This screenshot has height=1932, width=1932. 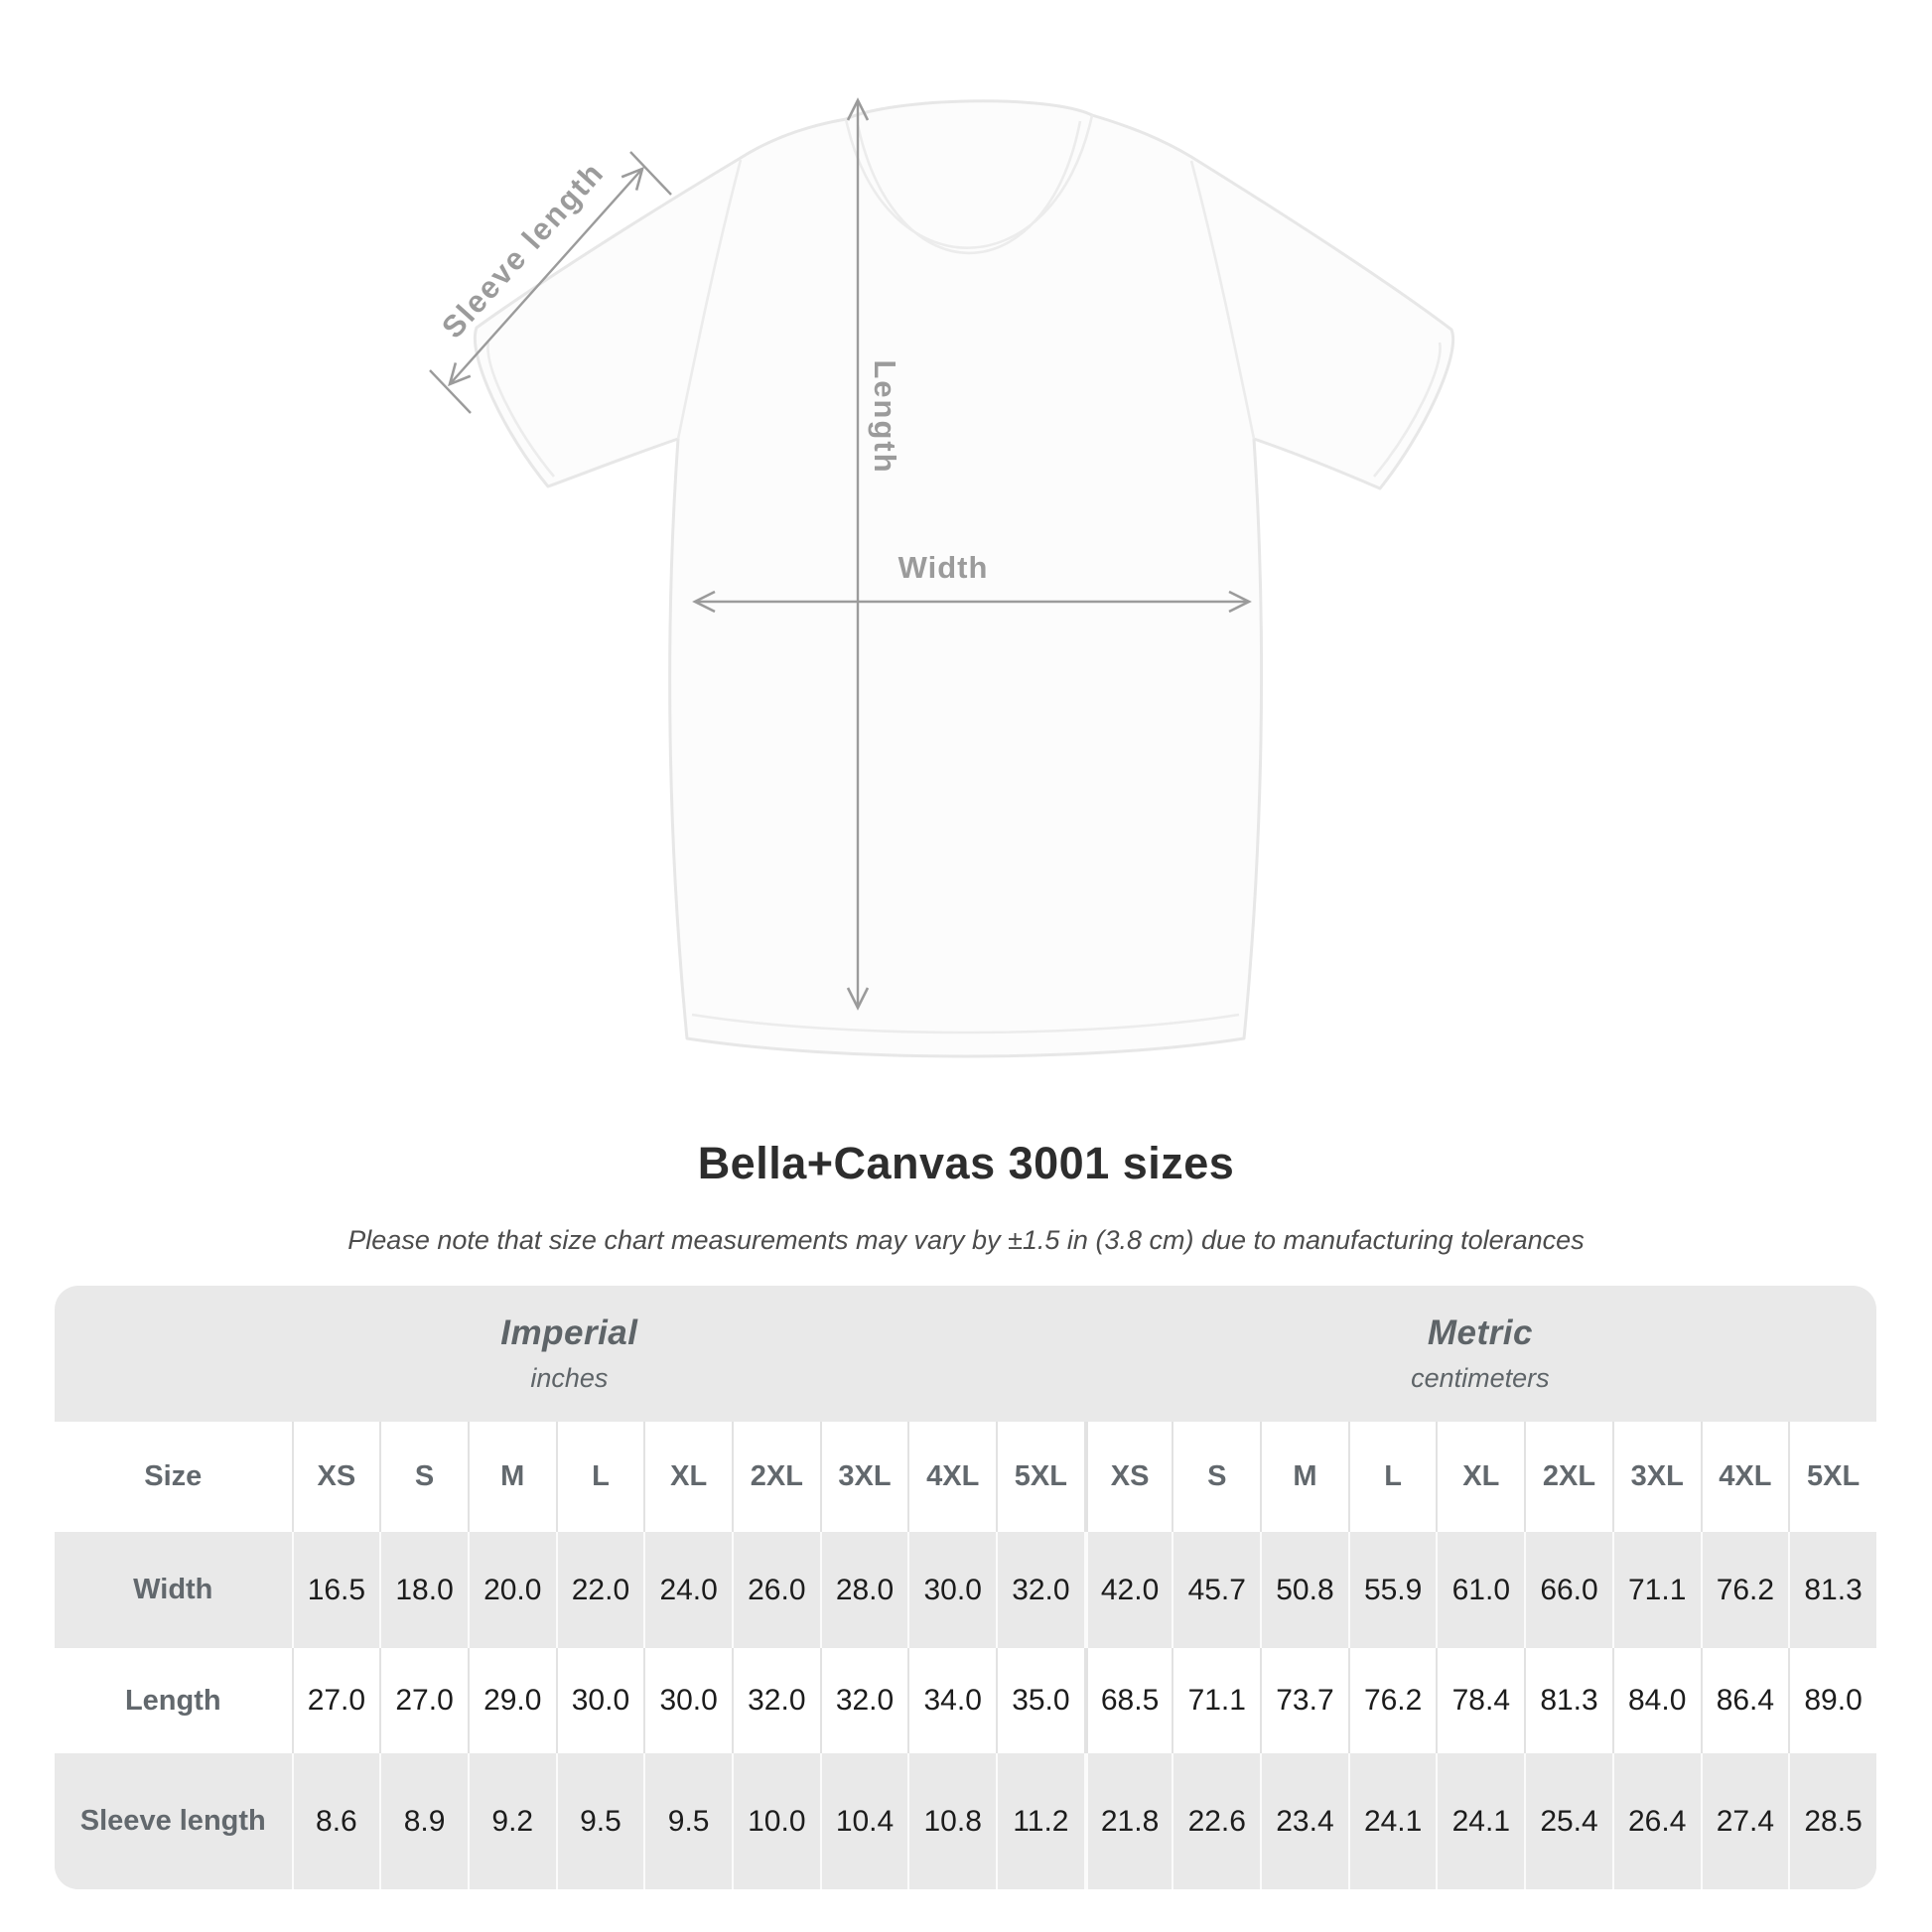 What do you see at coordinates (1745, 1477) in the screenshot?
I see `size-header-metric-4xl: 4XL` at bounding box center [1745, 1477].